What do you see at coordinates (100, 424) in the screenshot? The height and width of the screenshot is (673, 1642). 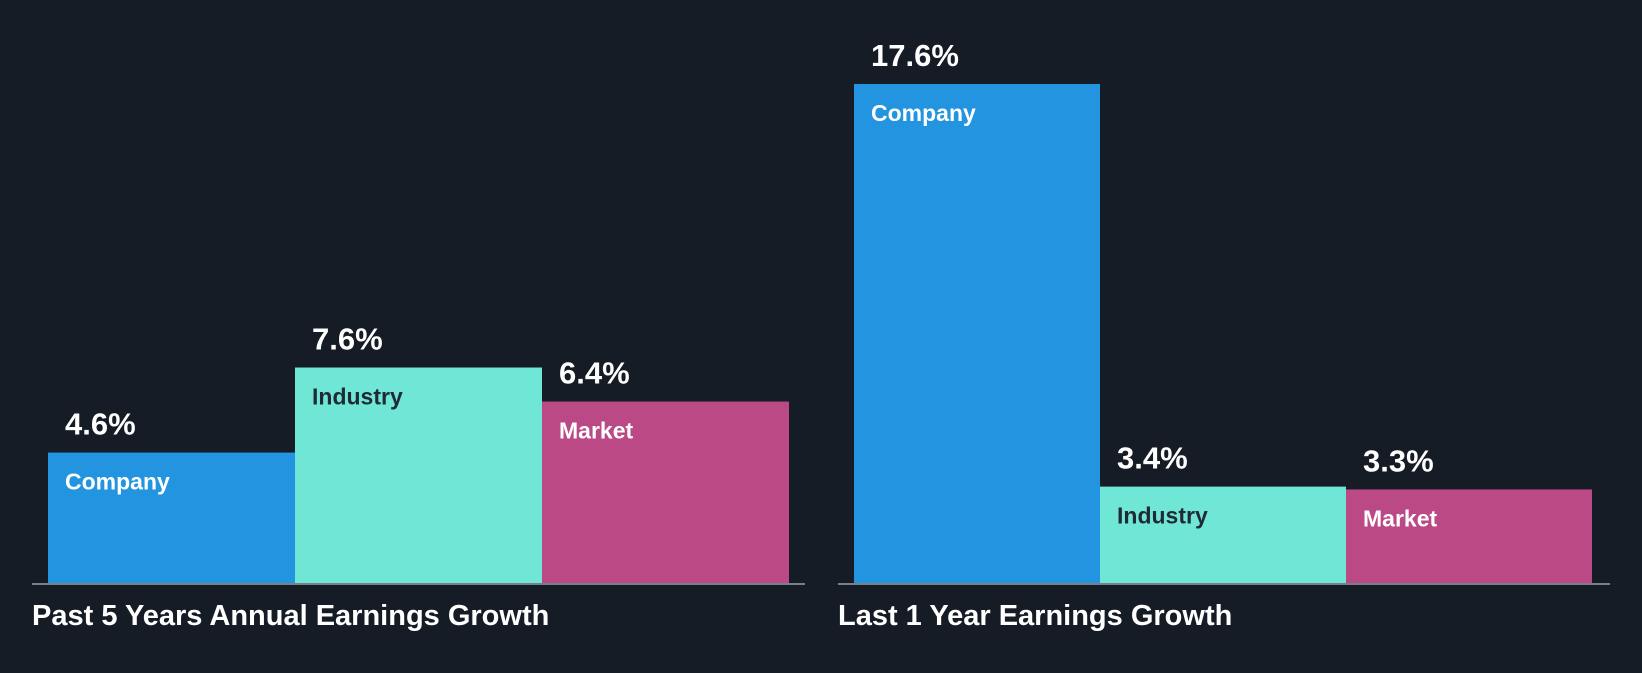 I see `company-value-label: 4.6%` at bounding box center [100, 424].